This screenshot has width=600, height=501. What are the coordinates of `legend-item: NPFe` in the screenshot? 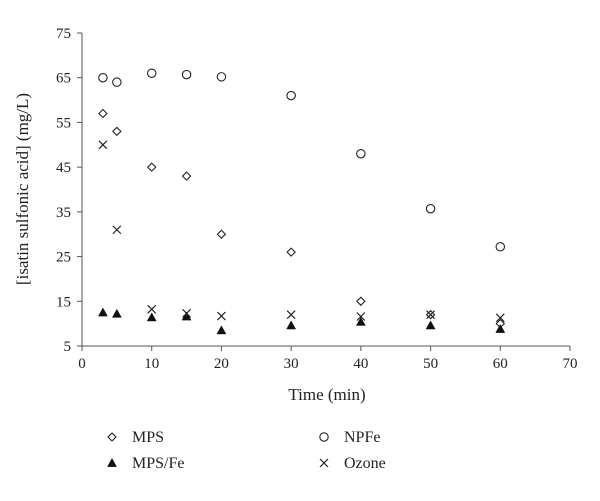 It's located at (349, 437).